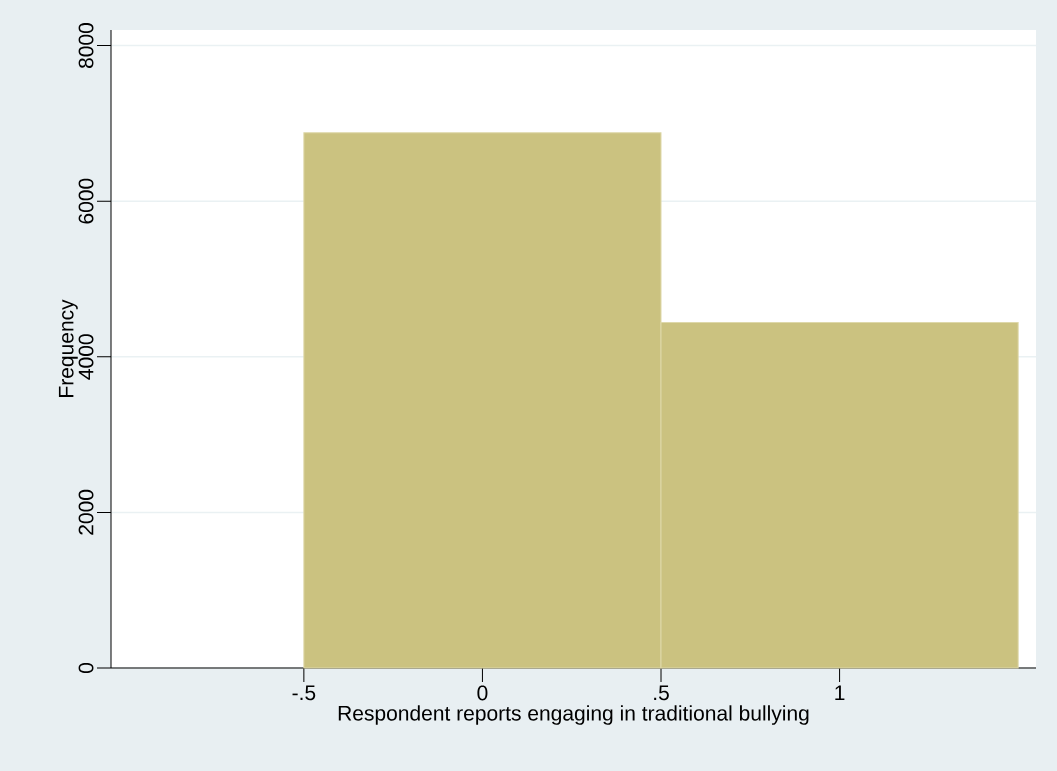 The height and width of the screenshot is (771, 1057). What do you see at coordinates (86, 201) in the screenshot?
I see `y-tick-label: 6000` at bounding box center [86, 201].